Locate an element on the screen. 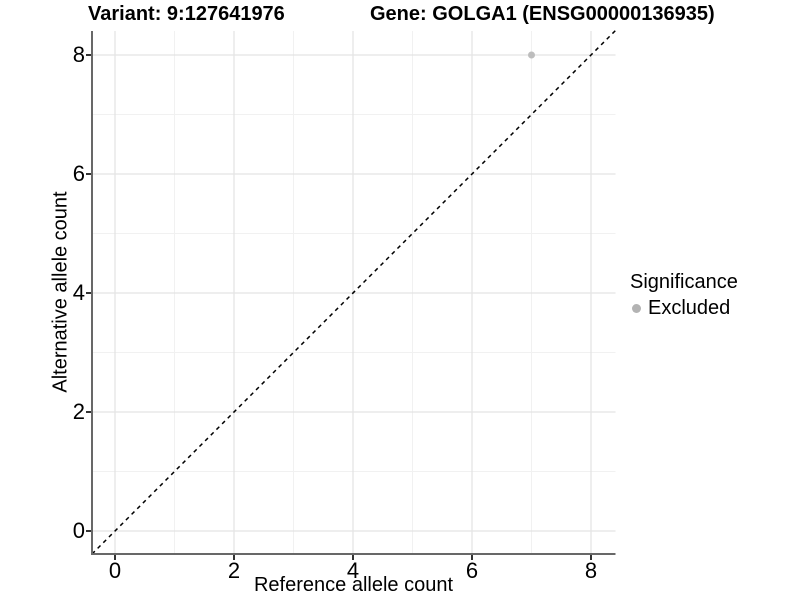 This screenshot has width=800, height=600. legend: Significance Excluded is located at coordinates (684, 295).